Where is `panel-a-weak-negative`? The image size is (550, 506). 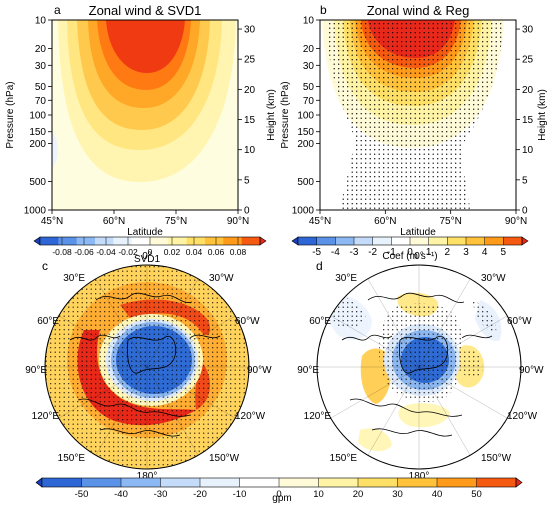 panel-a-weak-negative is located at coordinates (55, 150).